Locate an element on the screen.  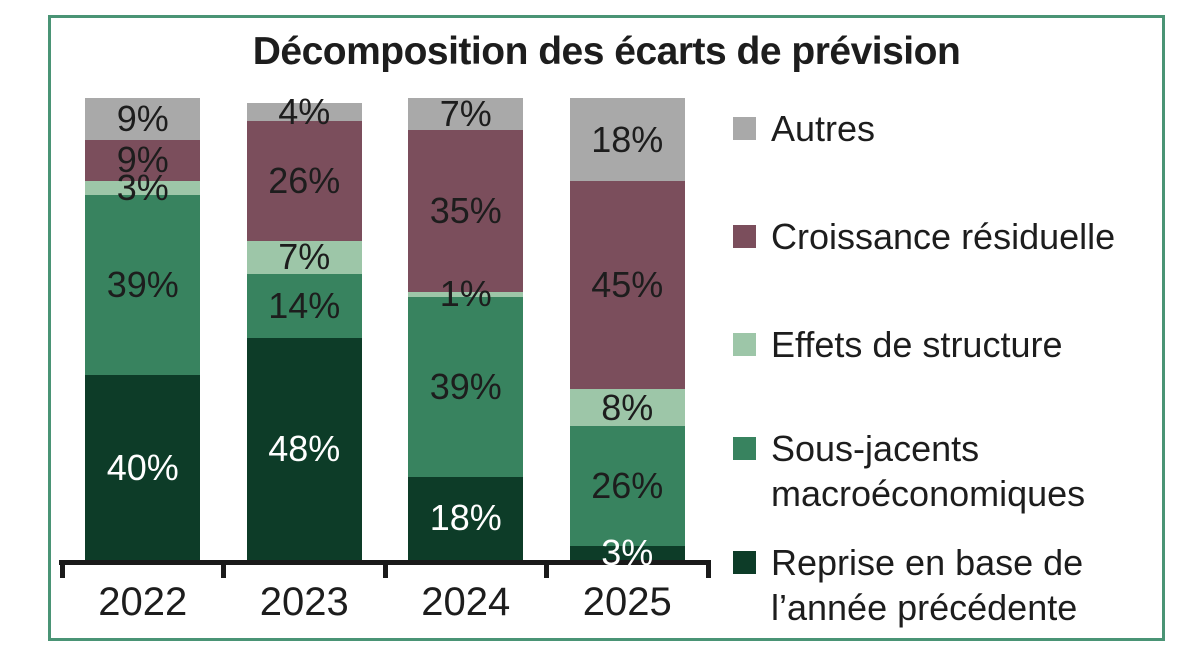
bar-segment: 1% is located at coordinates (466, 294).